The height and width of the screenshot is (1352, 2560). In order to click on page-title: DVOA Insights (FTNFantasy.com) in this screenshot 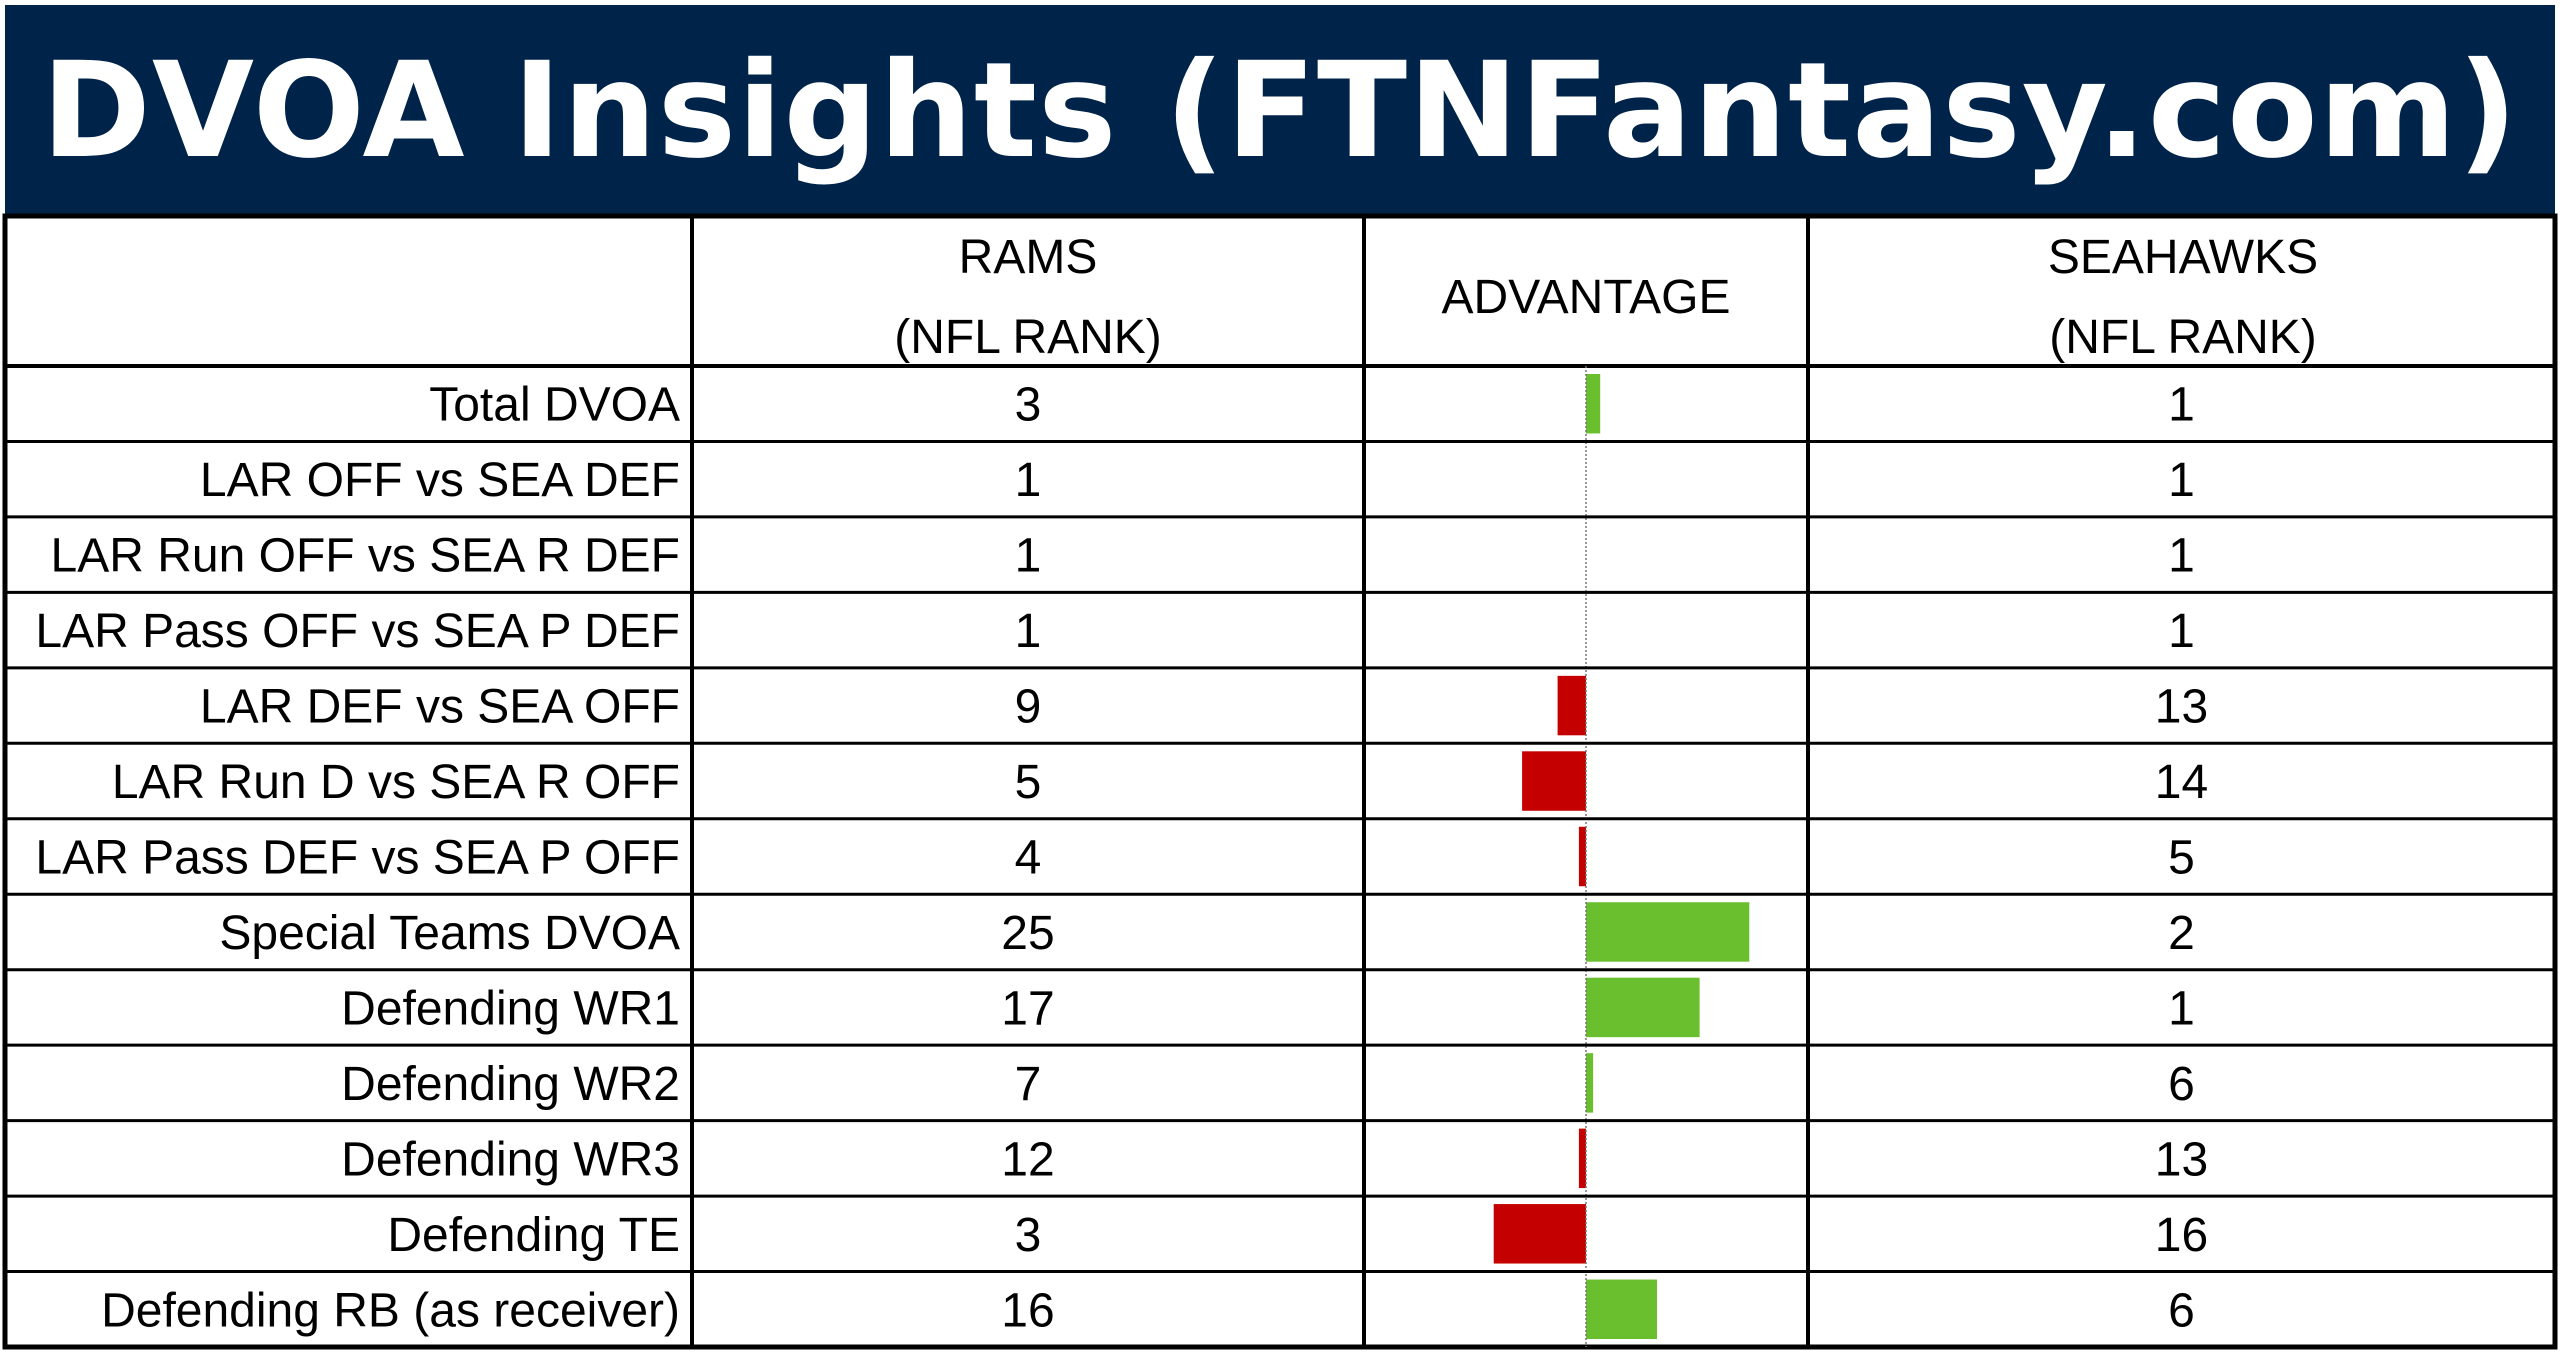, I will do `click(1280, 110)`.